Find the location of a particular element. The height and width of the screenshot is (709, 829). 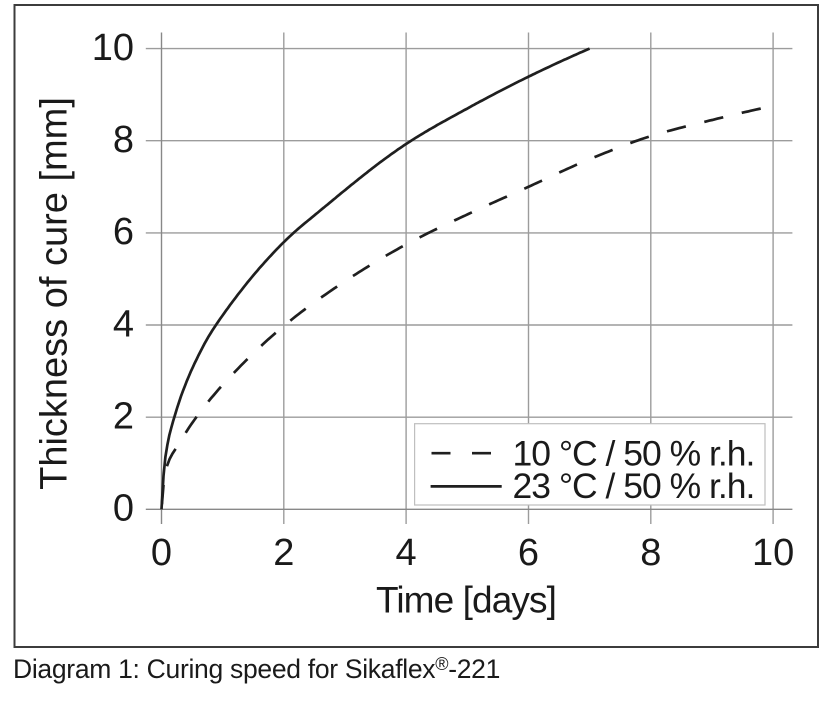

svg-text: Time [days] is located at coordinates (466, 600).